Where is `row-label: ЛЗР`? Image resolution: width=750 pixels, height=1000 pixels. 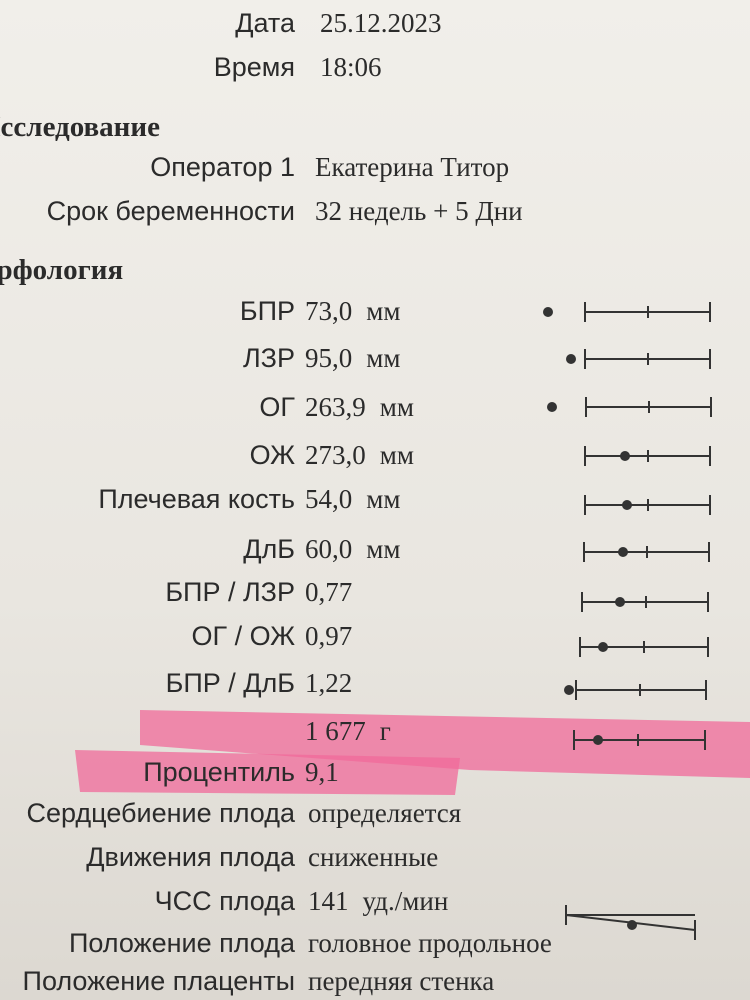 row-label: ЛЗР is located at coordinates (268, 358).